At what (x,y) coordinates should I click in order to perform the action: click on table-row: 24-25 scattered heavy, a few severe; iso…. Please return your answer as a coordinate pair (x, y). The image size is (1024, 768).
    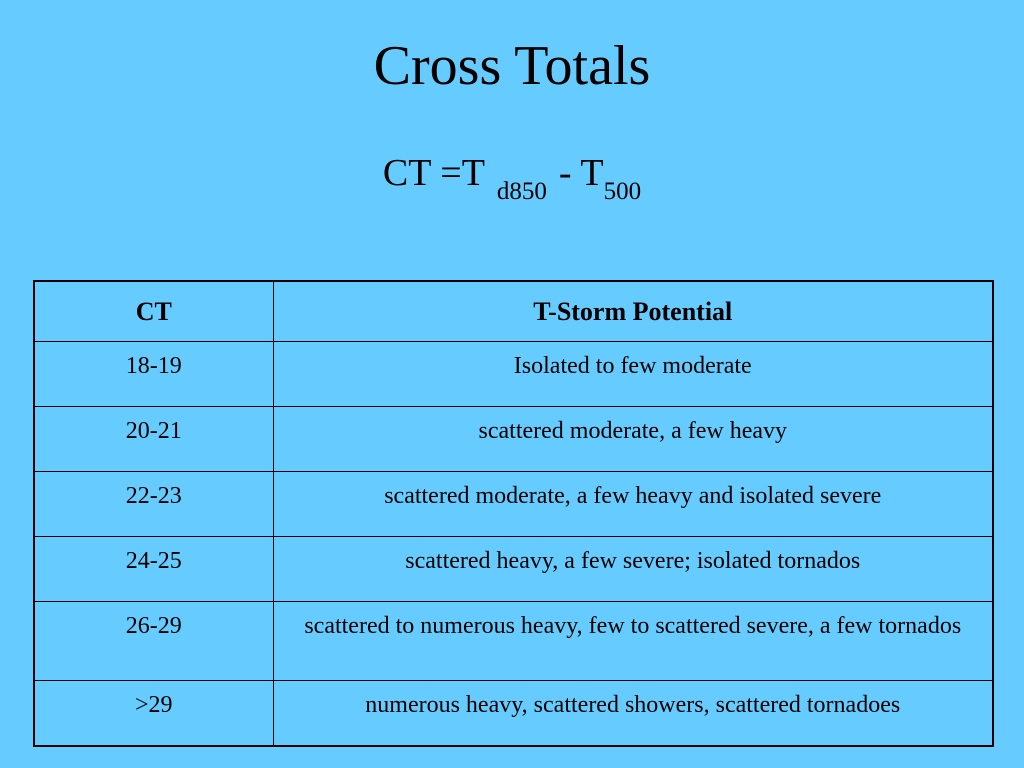
    Looking at the image, I should click on (513, 569).